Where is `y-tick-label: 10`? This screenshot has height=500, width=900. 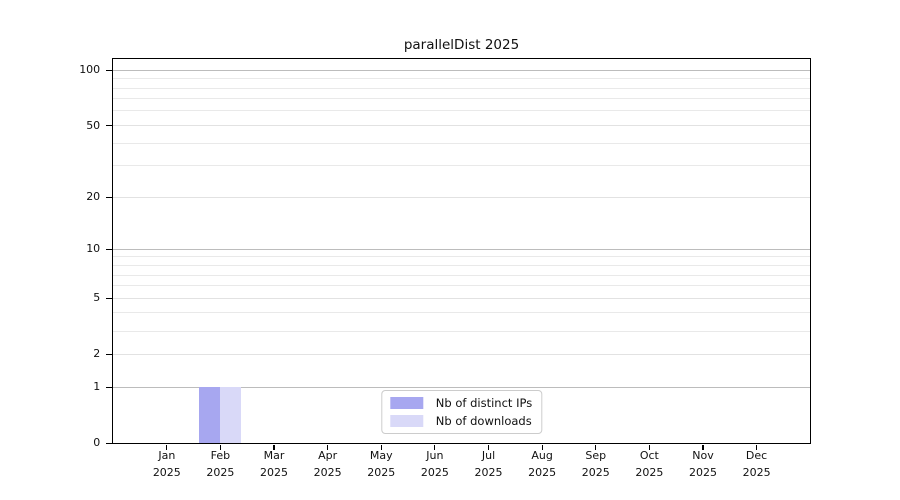
y-tick-label: 10 is located at coordinates (93, 249).